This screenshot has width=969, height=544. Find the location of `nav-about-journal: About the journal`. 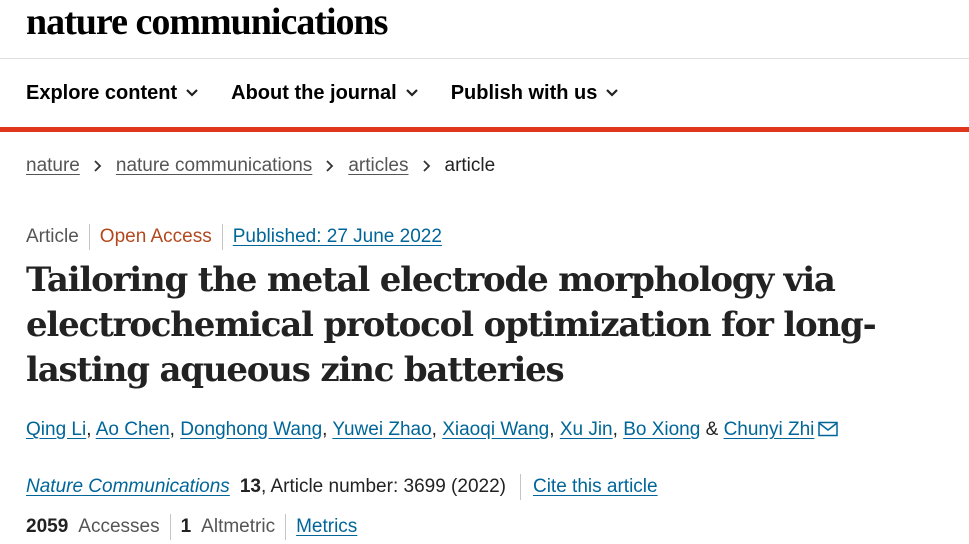

nav-about-journal: About the journal is located at coordinates (325, 93).